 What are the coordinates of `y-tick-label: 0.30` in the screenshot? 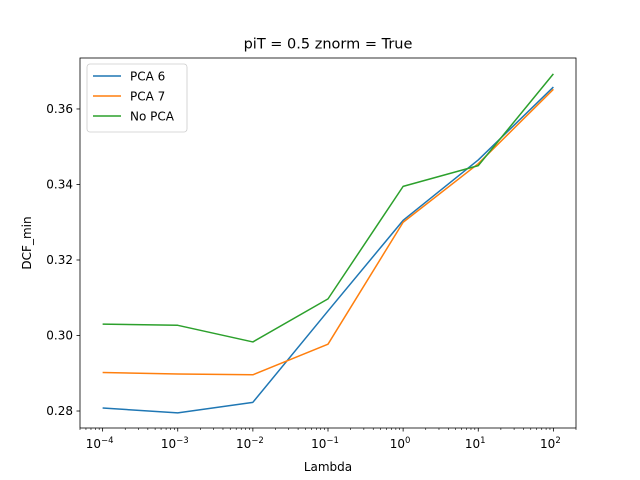 It's located at (59, 336).